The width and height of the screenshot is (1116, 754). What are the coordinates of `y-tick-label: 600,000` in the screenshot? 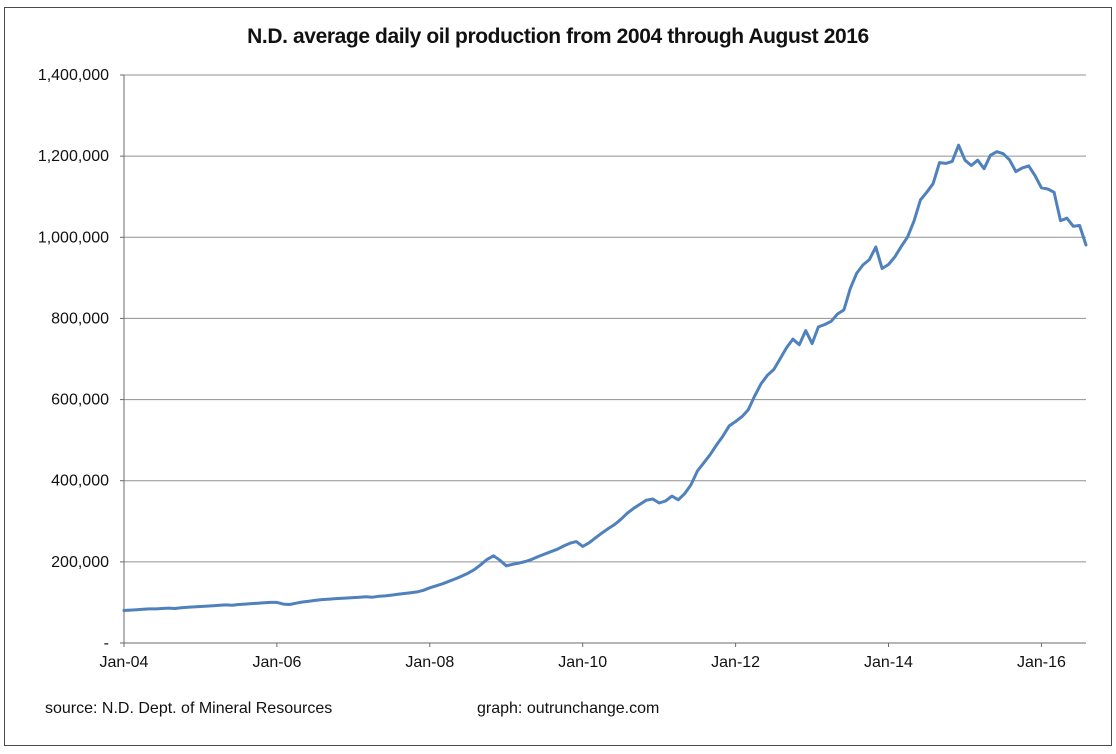 It's located at (80, 400).